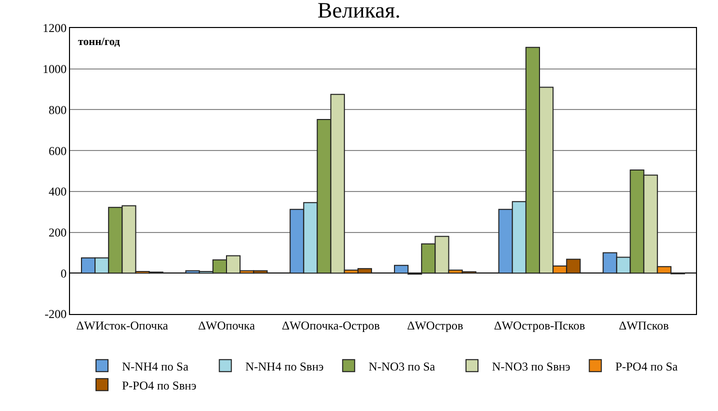  What do you see at coordinates (284, 366) in the screenshot?
I see `legend-label: N-NH4 по Sвнэ` at bounding box center [284, 366].